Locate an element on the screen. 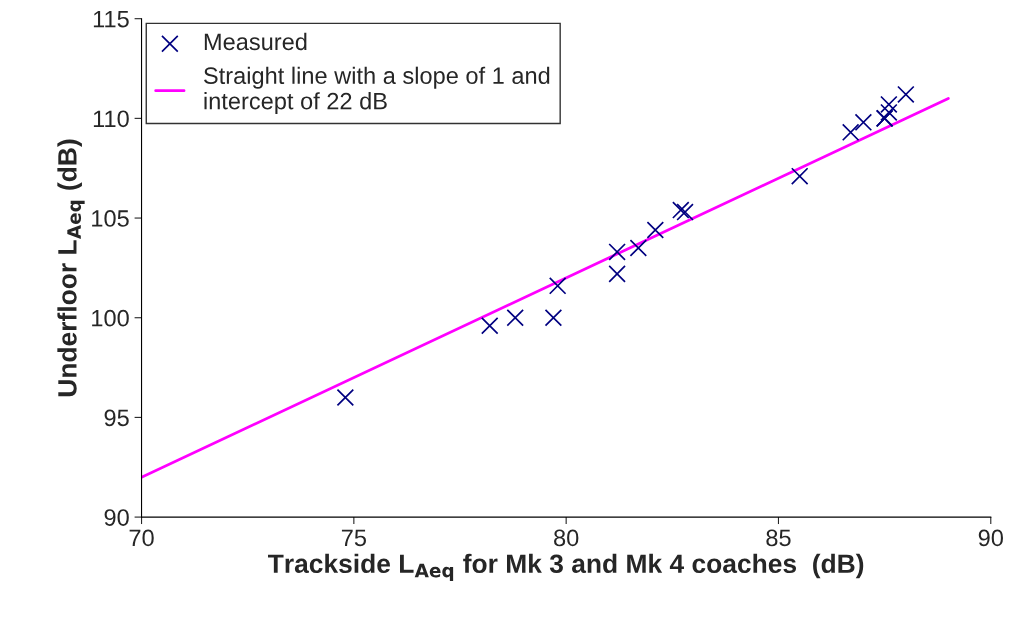 Image resolution: width=1011 pixels, height=623 pixels. y-tick-label: 95 is located at coordinates (116, 418).